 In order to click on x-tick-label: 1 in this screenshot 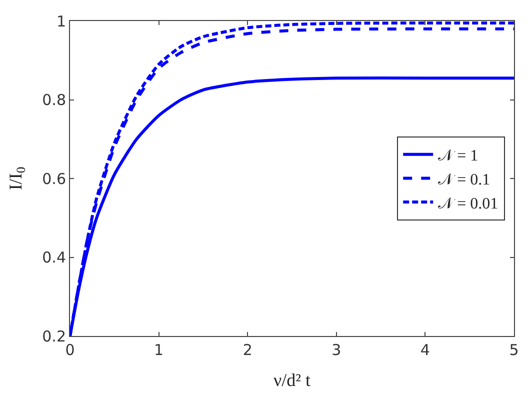, I will do `click(159, 350)`.